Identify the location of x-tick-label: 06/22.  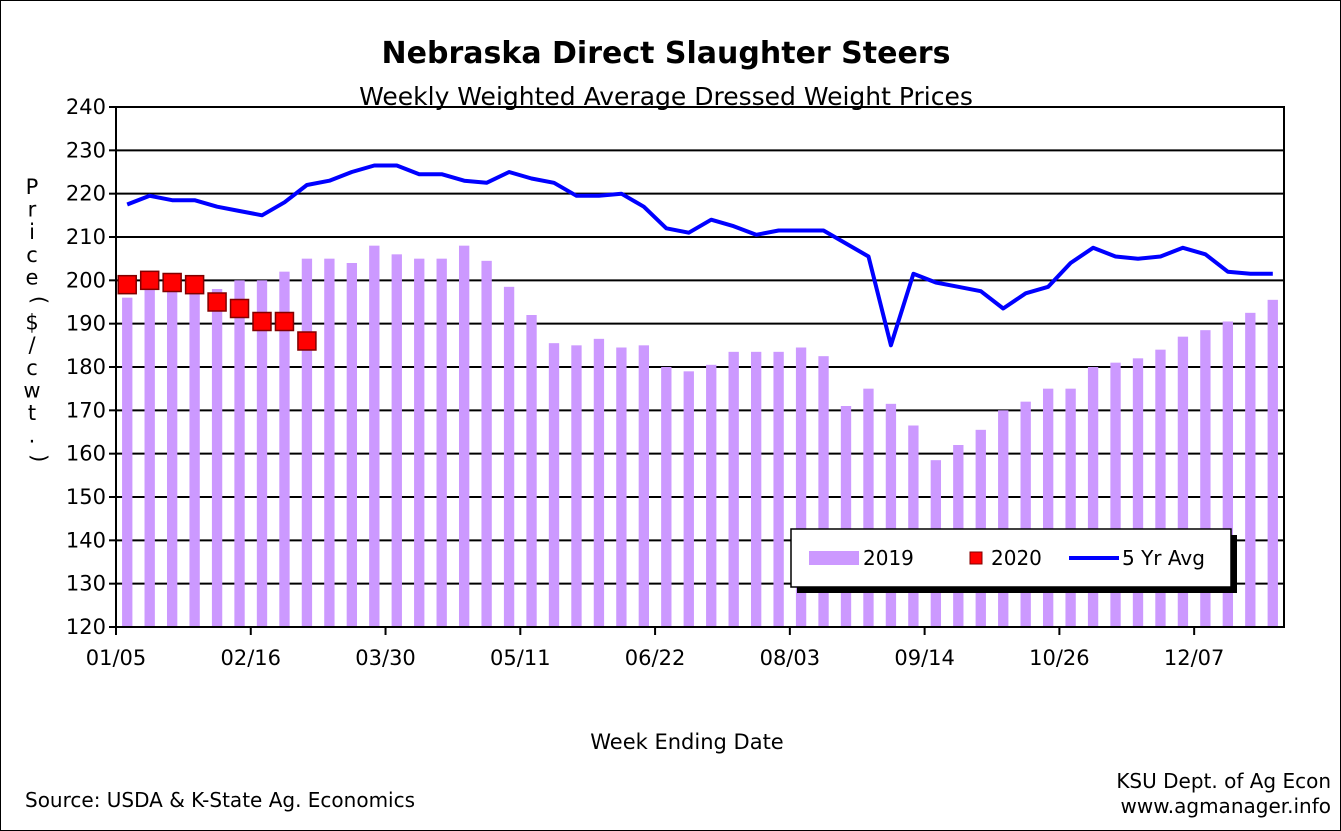
(655, 658).